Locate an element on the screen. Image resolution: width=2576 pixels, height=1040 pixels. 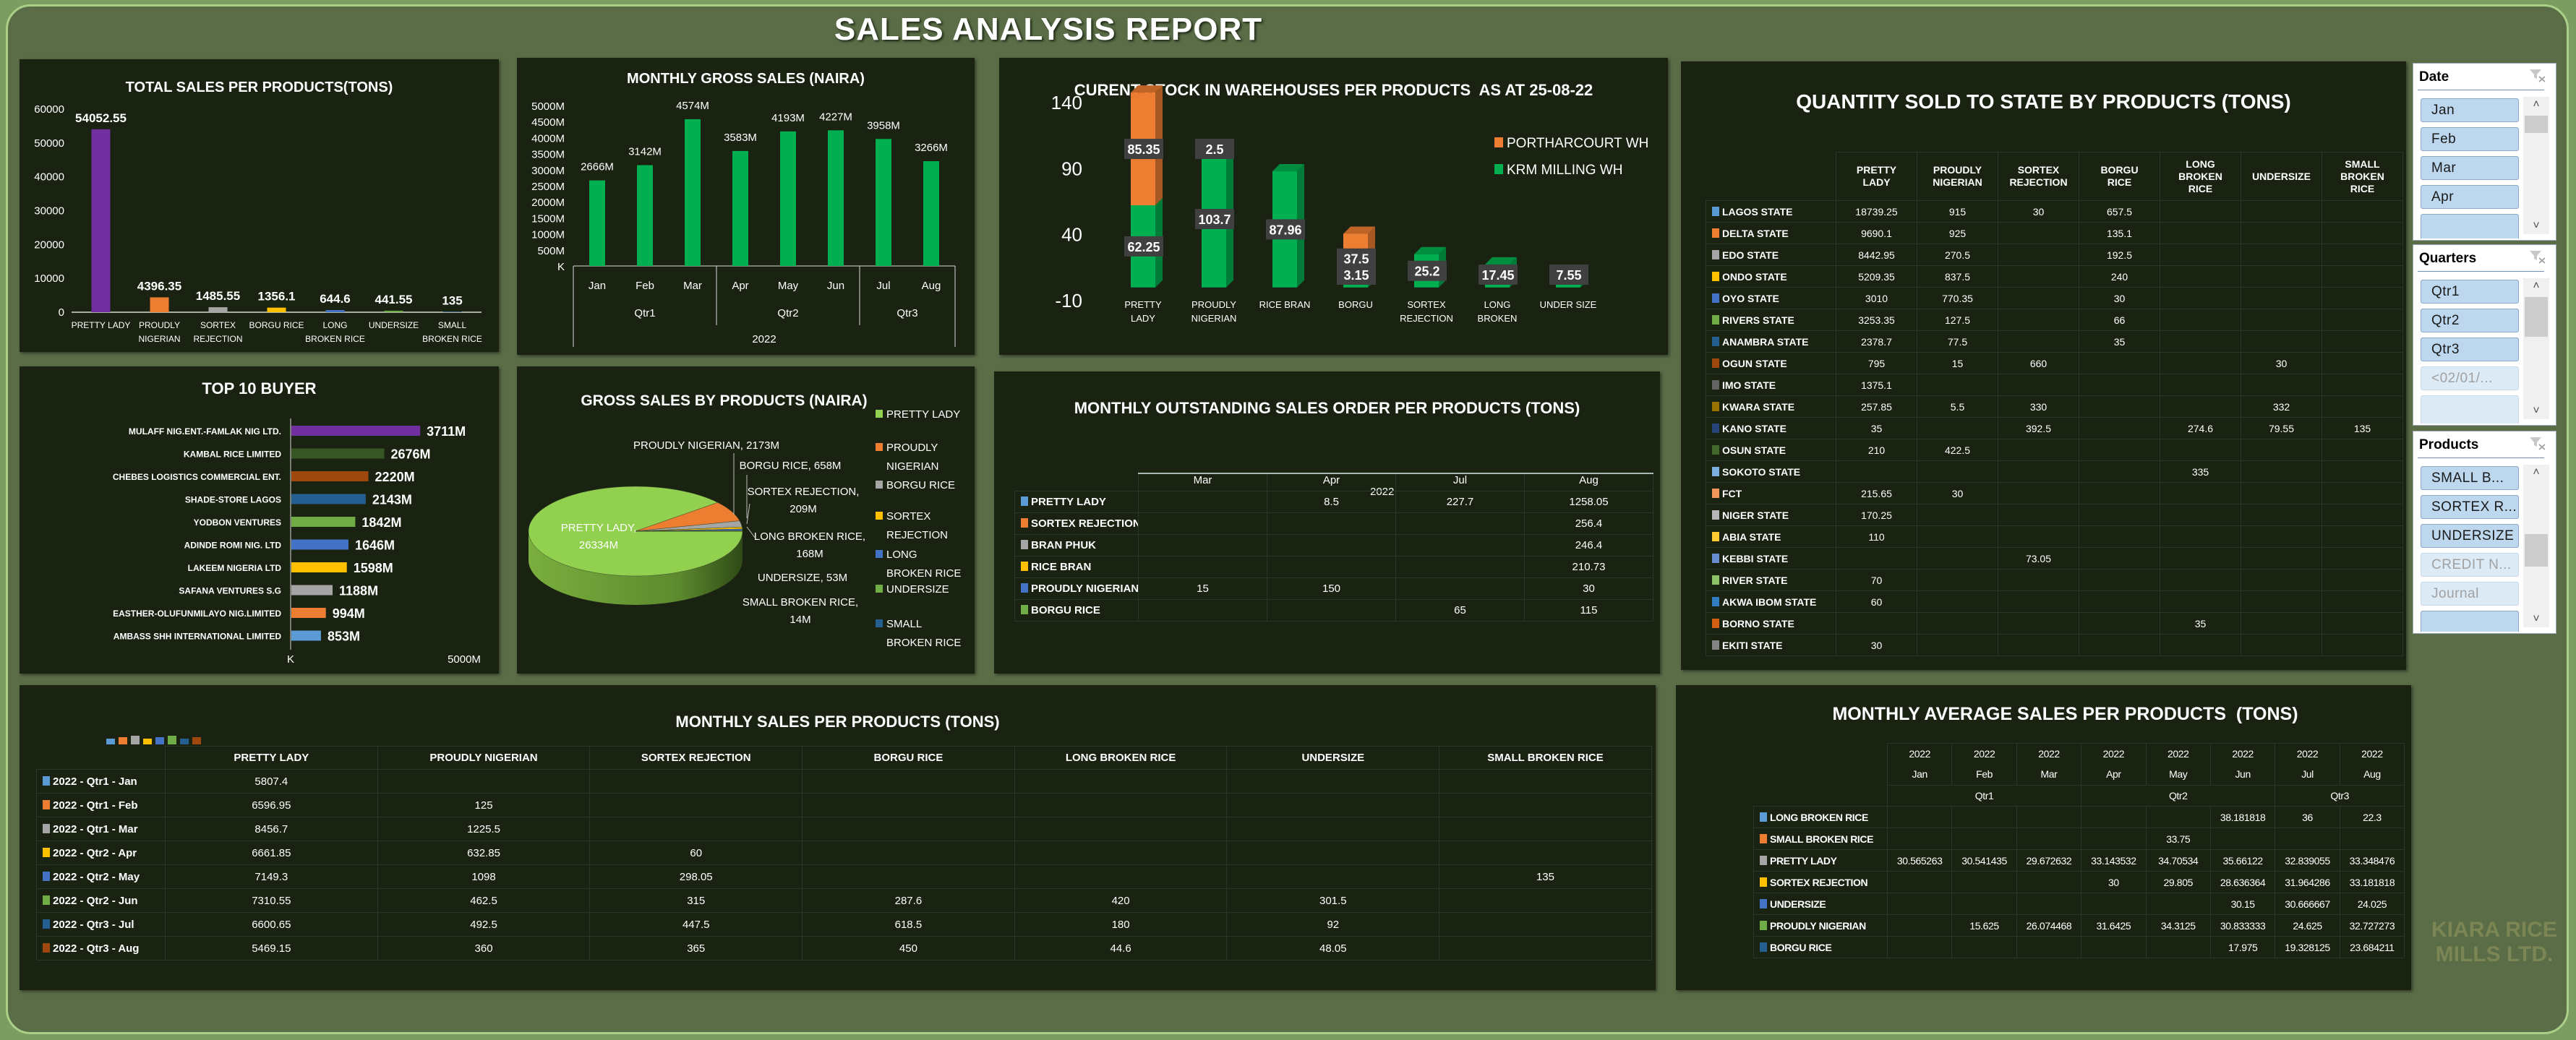
row-label-text: BRAN PHUK is located at coordinates (1063, 544).